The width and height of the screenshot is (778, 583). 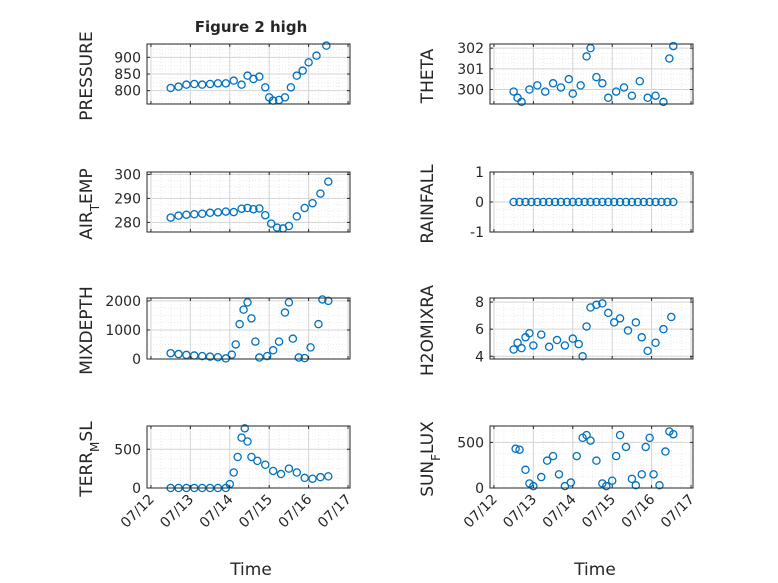 I want to click on y-axis-label: PRESSURE, so click(x=87, y=75).